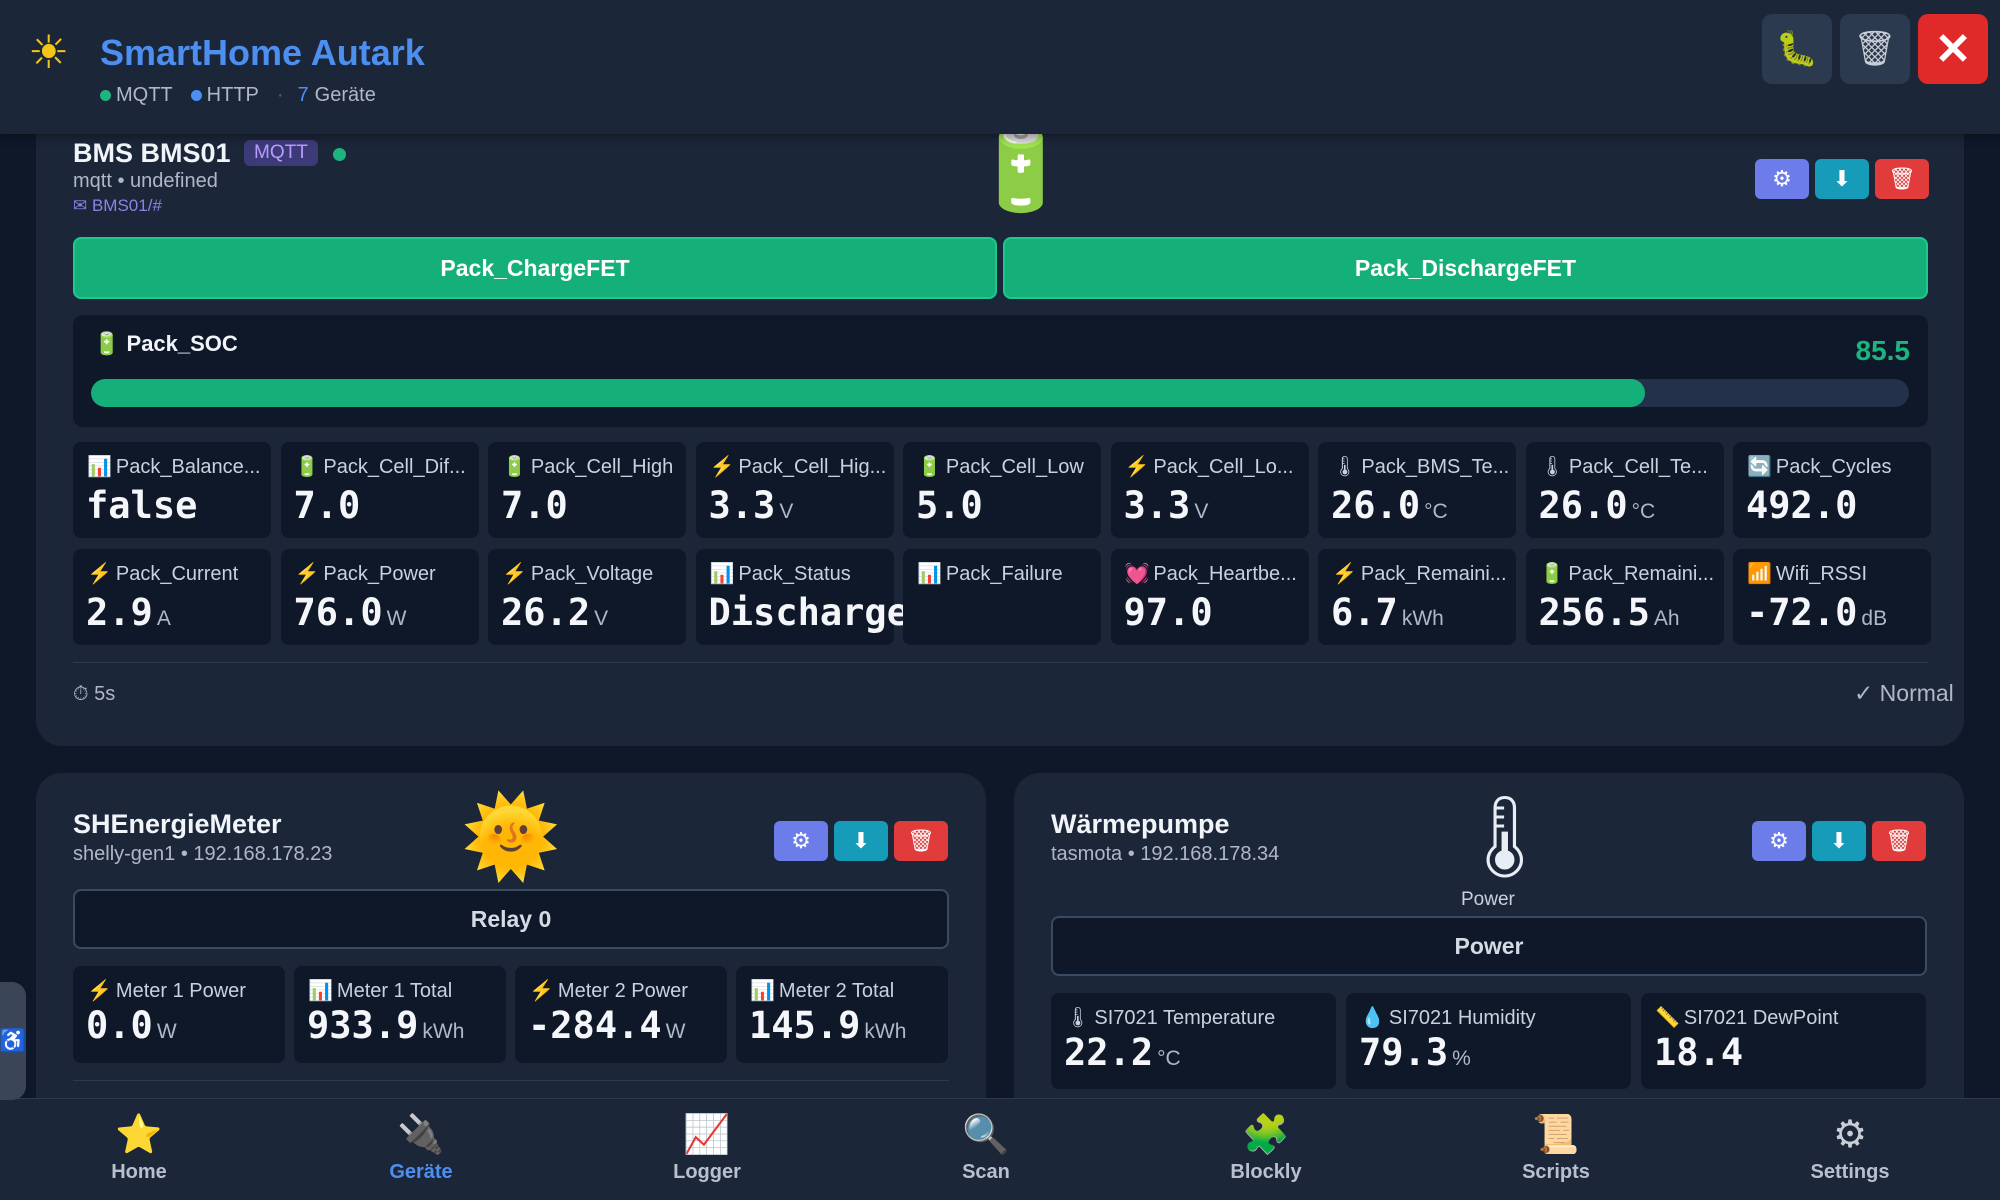  I want to click on soc-value: 85.5, so click(1883, 350).